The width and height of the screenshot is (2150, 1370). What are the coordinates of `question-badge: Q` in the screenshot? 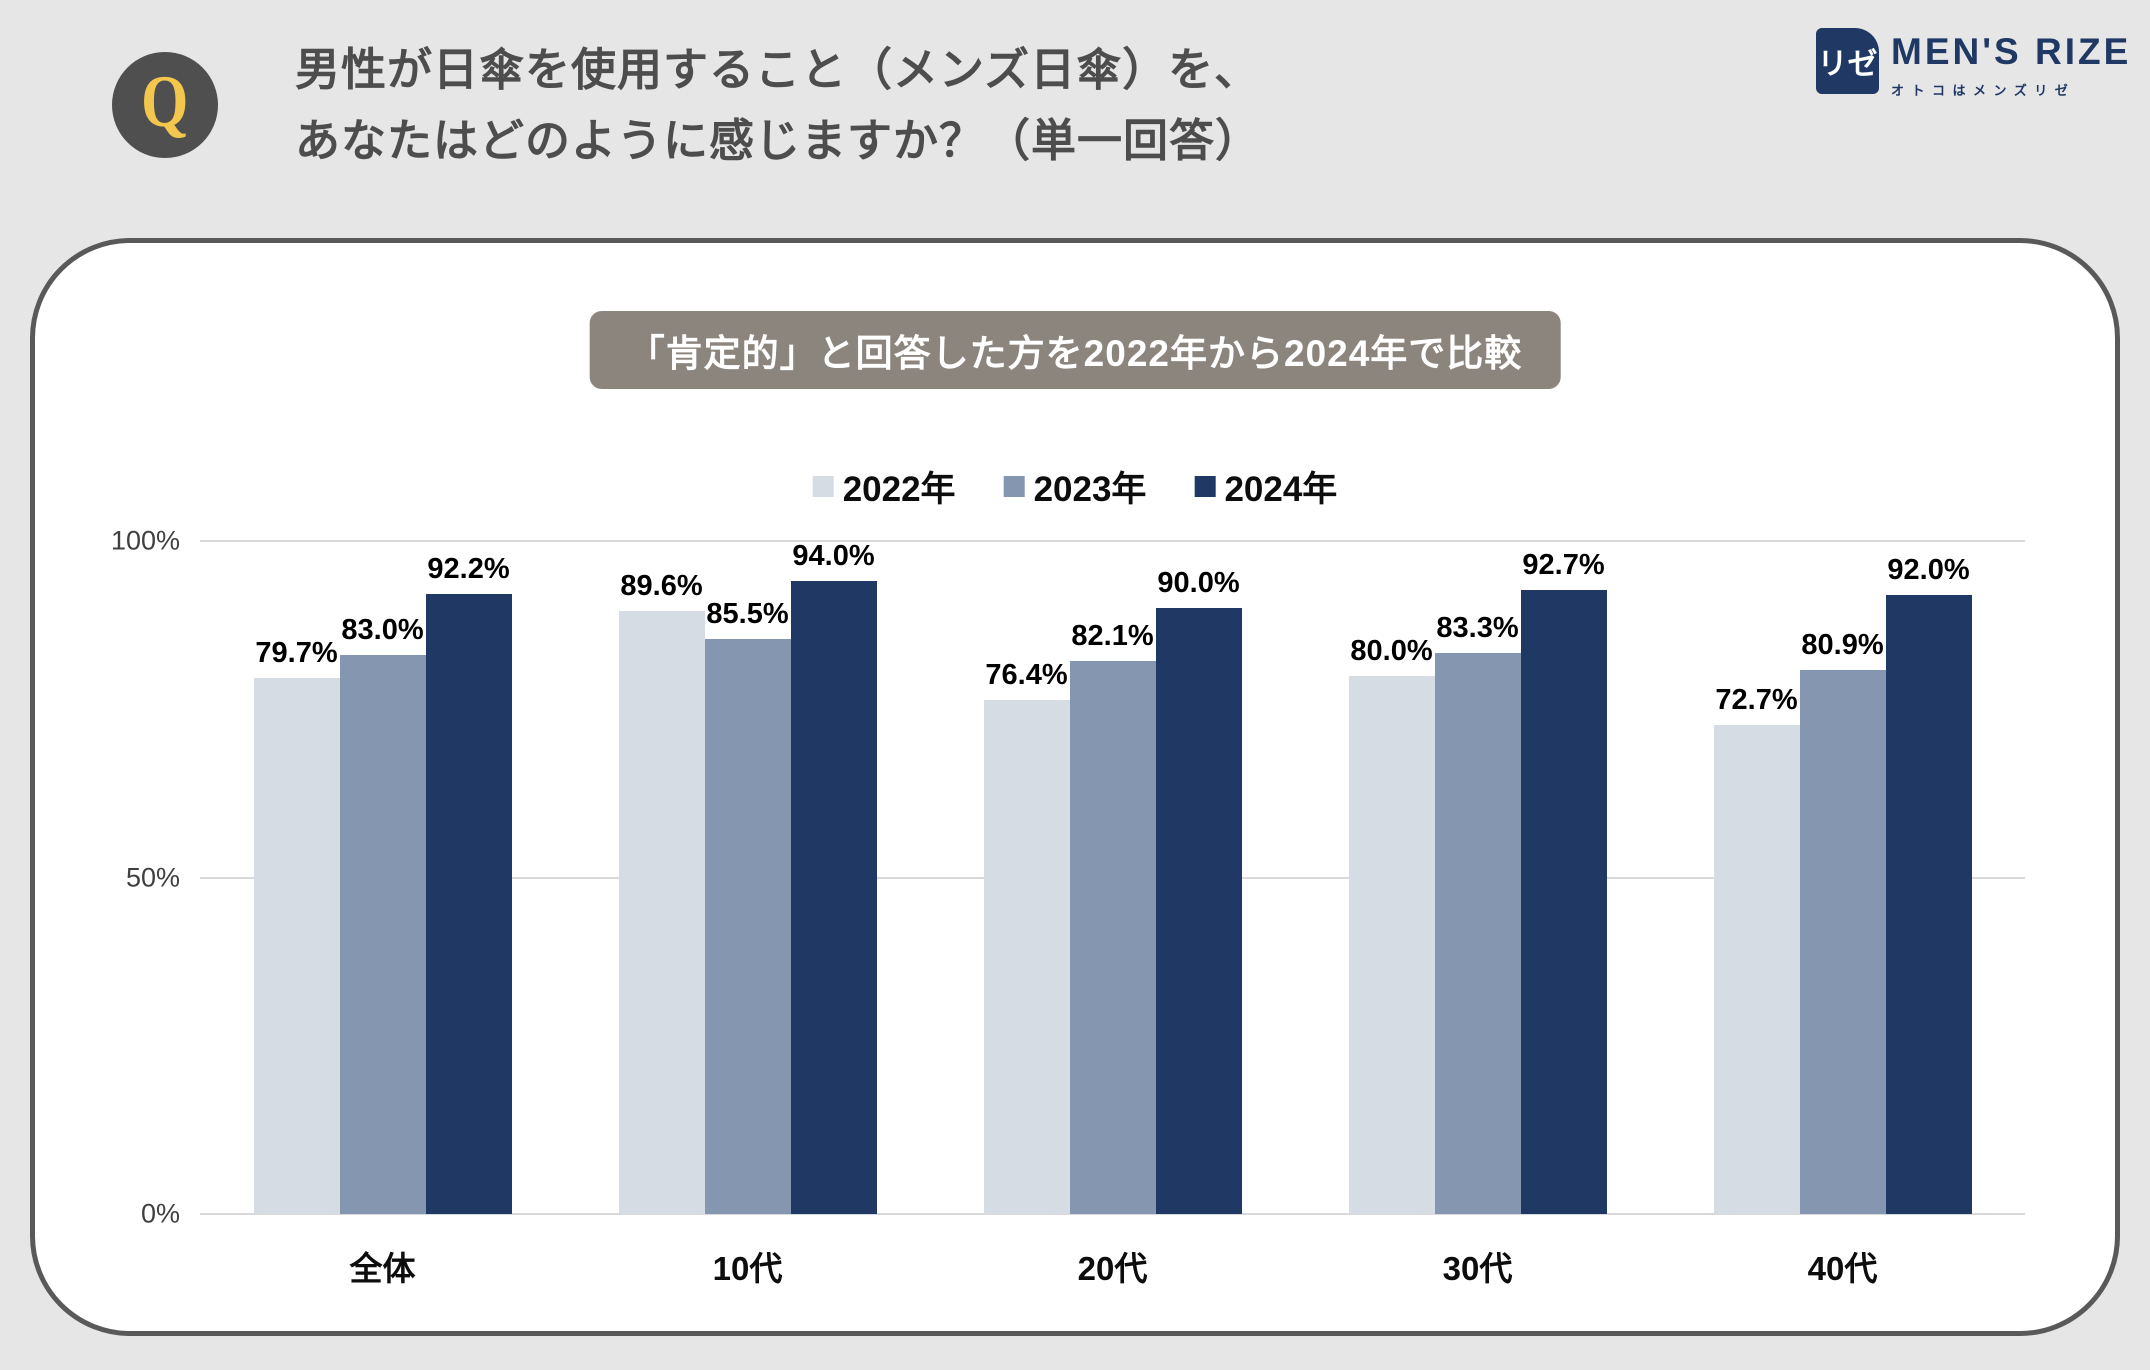 It's located at (165, 105).